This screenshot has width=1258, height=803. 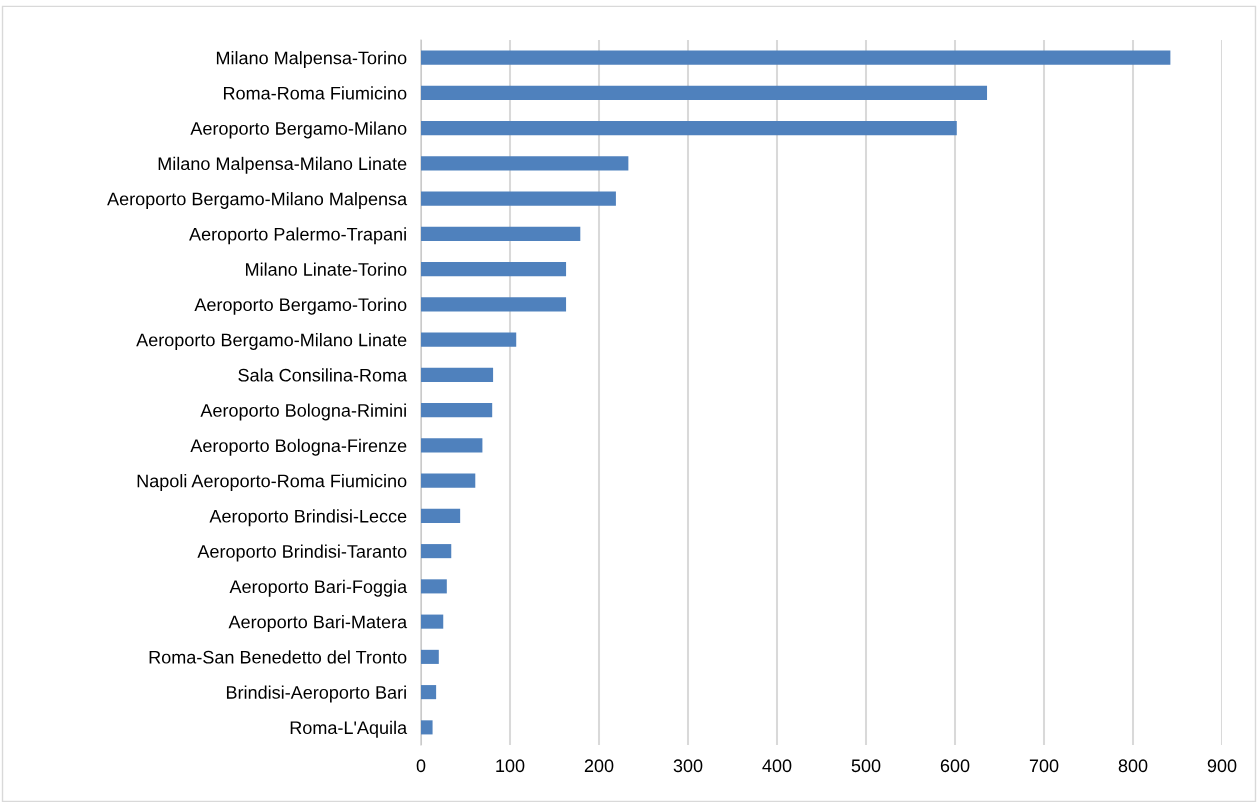 What do you see at coordinates (303, 412) in the screenshot?
I see `y-tick-label: Aeroporto Bologna-Rimini` at bounding box center [303, 412].